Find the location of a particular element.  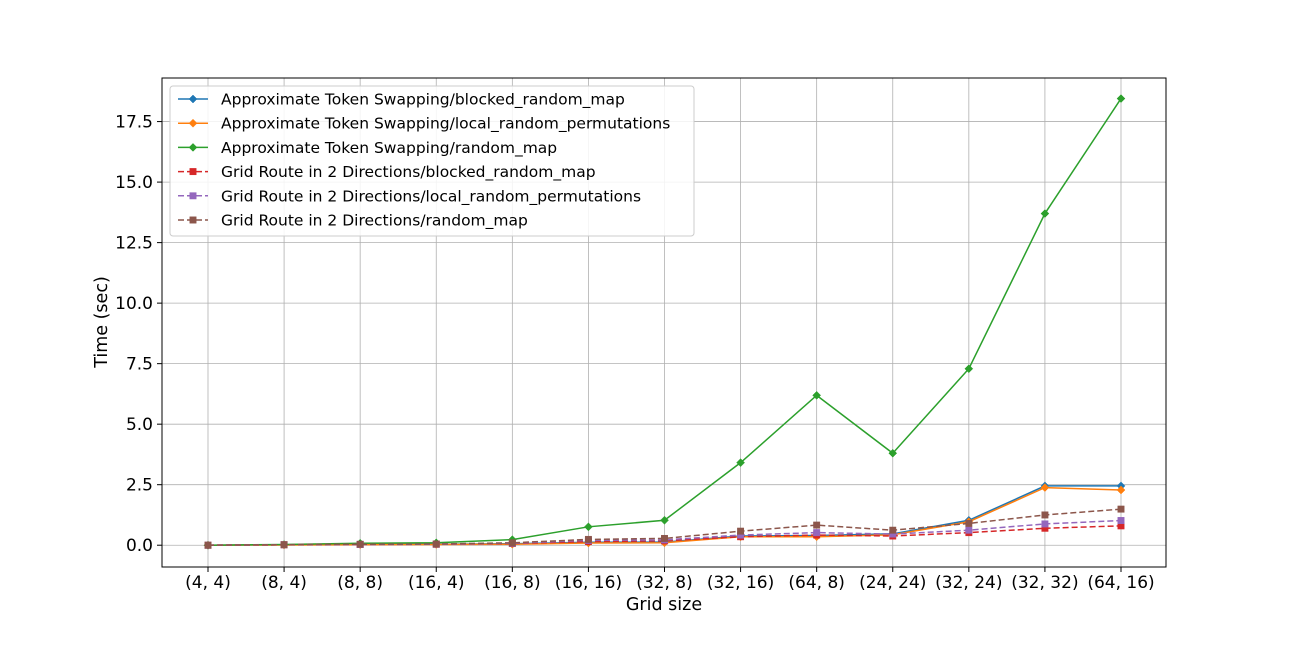

y-tick-label: 5.0 is located at coordinates (139, 425).